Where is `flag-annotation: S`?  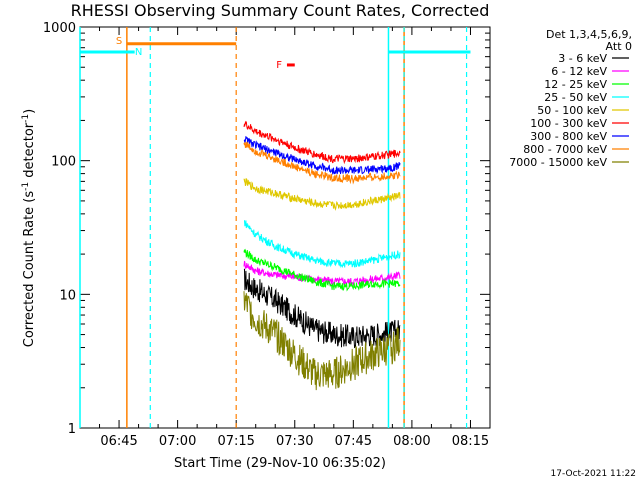 flag-annotation: S is located at coordinates (119, 41).